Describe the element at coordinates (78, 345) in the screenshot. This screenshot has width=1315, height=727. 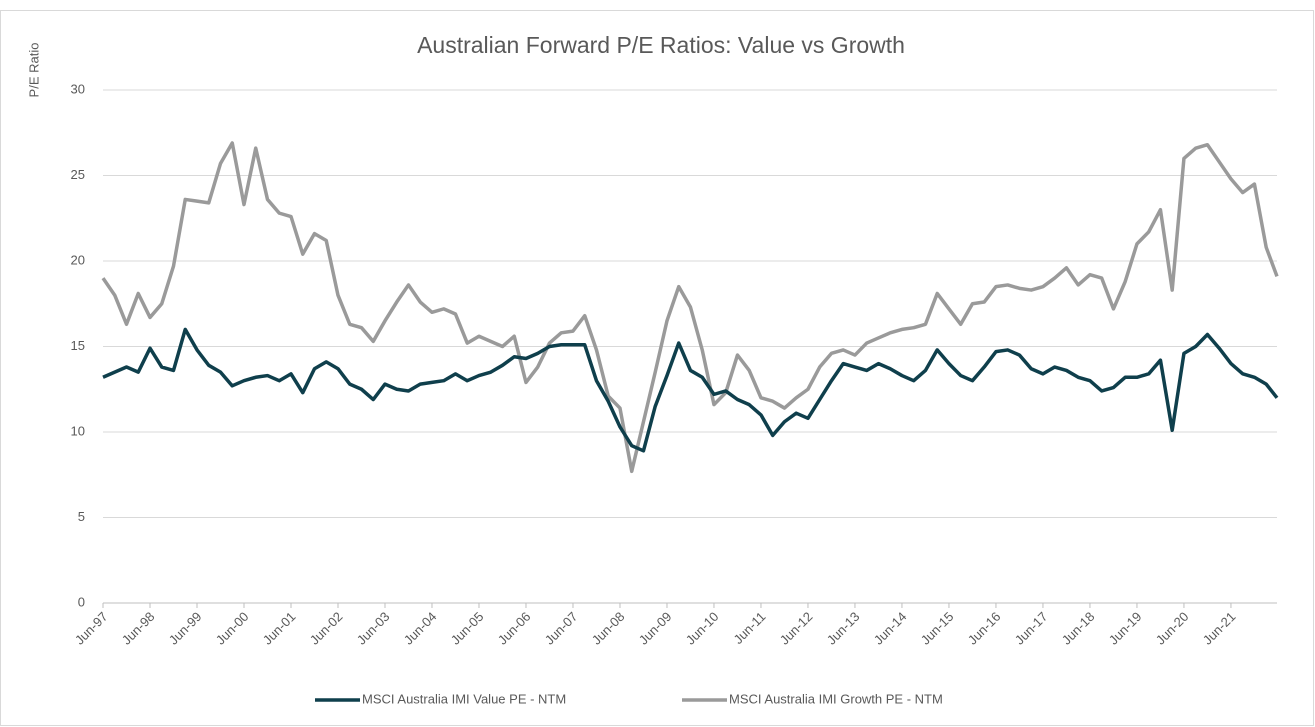
I see `y-tick-label: 15` at that location.